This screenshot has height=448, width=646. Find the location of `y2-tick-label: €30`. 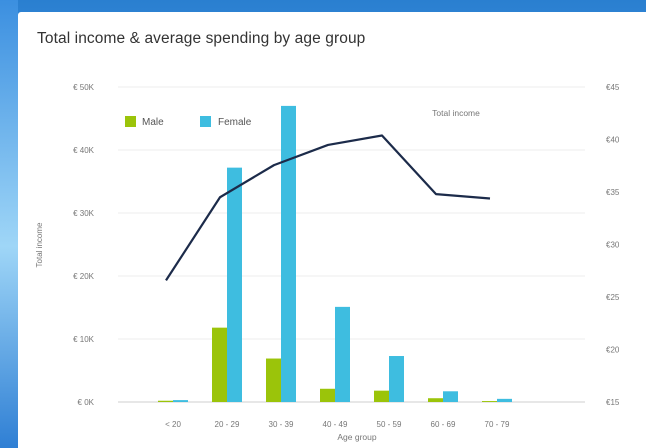

y2-tick-label: €30 is located at coordinates (613, 245).